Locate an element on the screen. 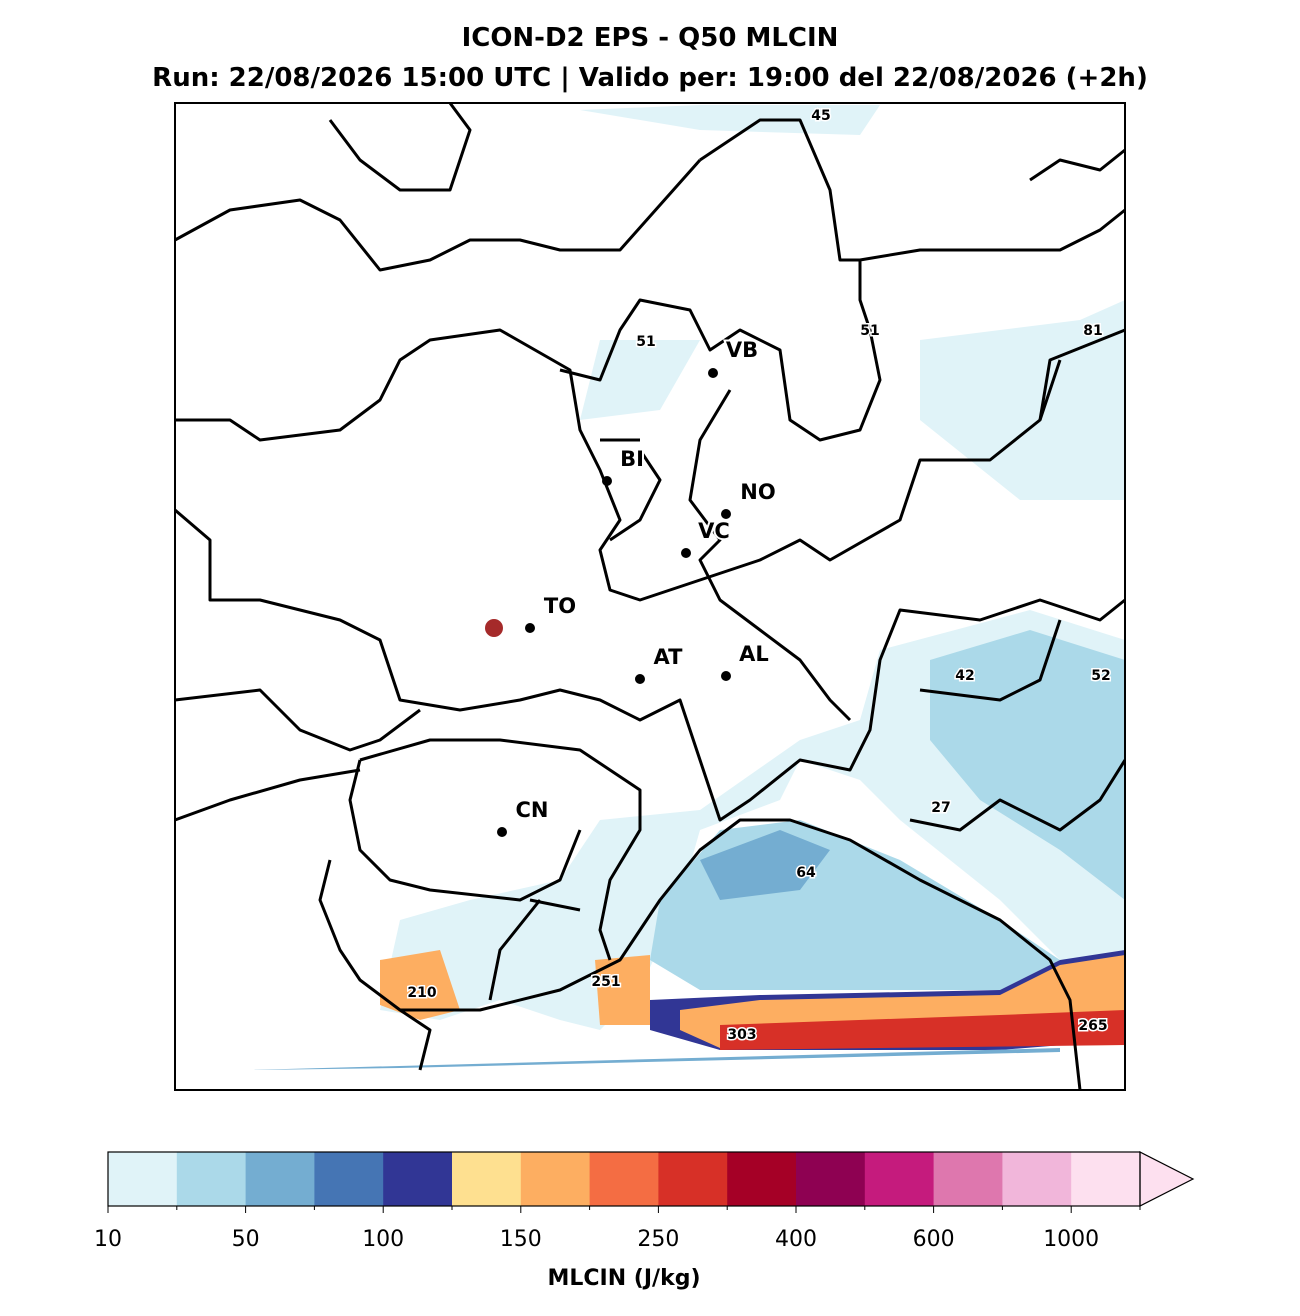 Image resolution: width=1300 pixels, height=1316 pixels. colorbar-tick-label: 400 is located at coordinates (796, 1239).